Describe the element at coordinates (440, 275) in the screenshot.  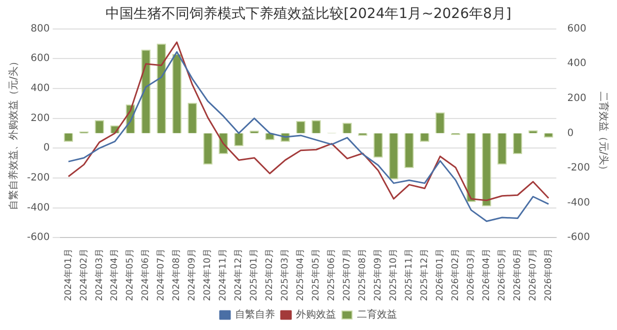
I see `x-tick-label: 2026年01月` at that location.